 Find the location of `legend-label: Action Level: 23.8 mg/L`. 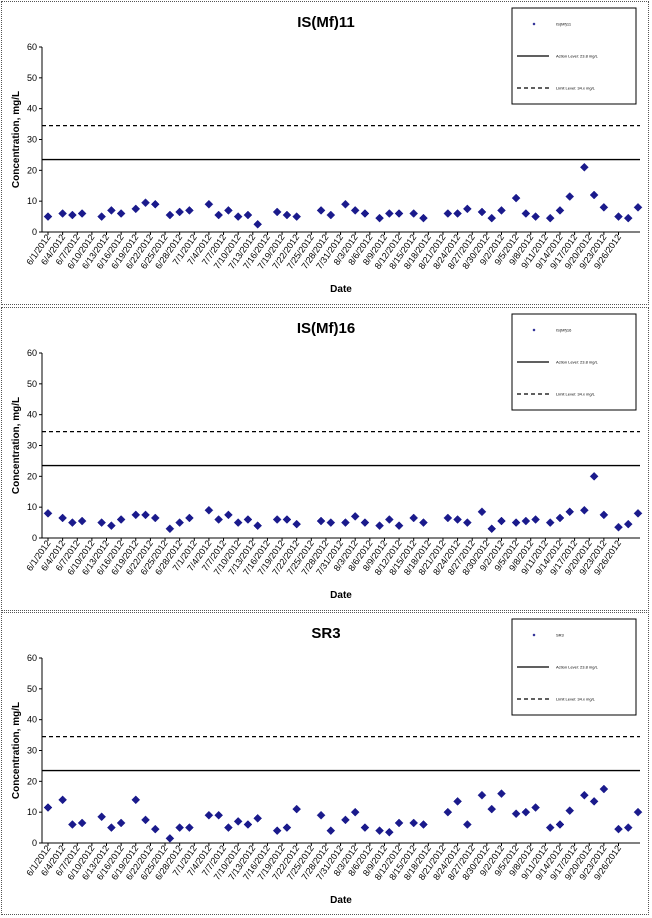

legend-label: Action Level: 23.8 mg/L is located at coordinates (577, 667).